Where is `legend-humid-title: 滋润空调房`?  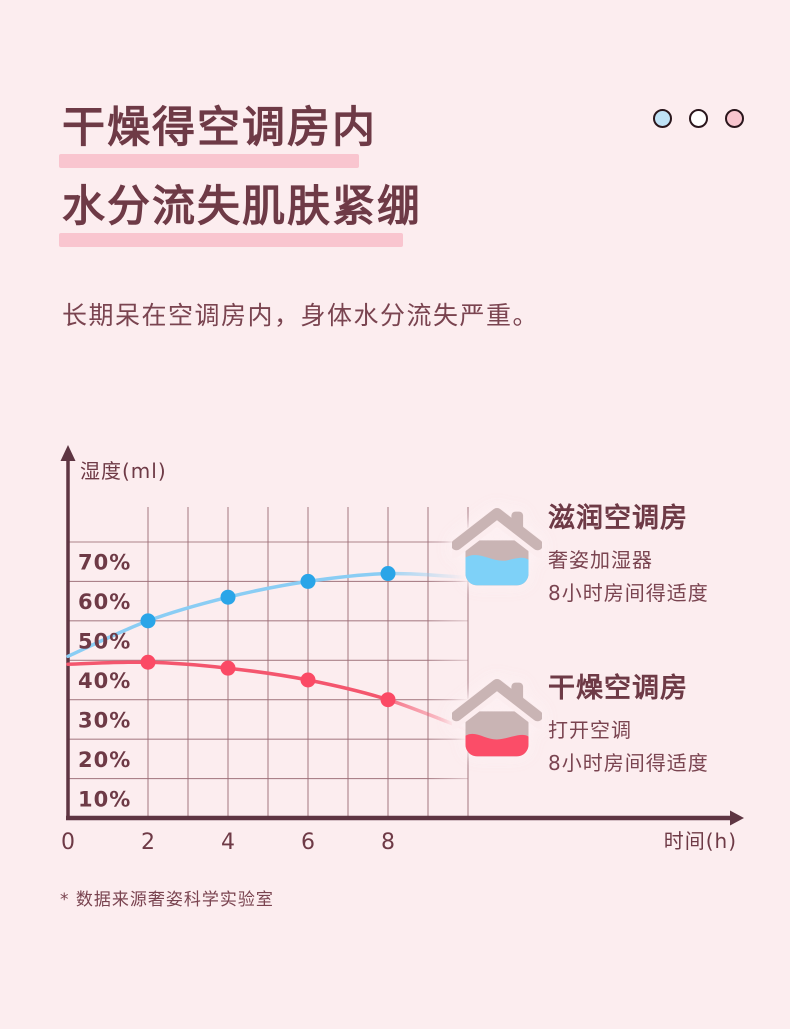 legend-humid-title: 滋润空调房 is located at coordinates (618, 518).